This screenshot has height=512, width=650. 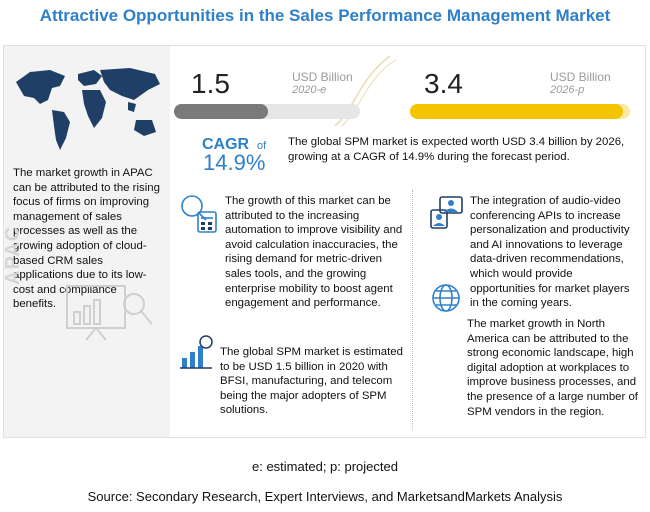 What do you see at coordinates (412, 310) in the screenshot?
I see `column-divider` at bounding box center [412, 310].